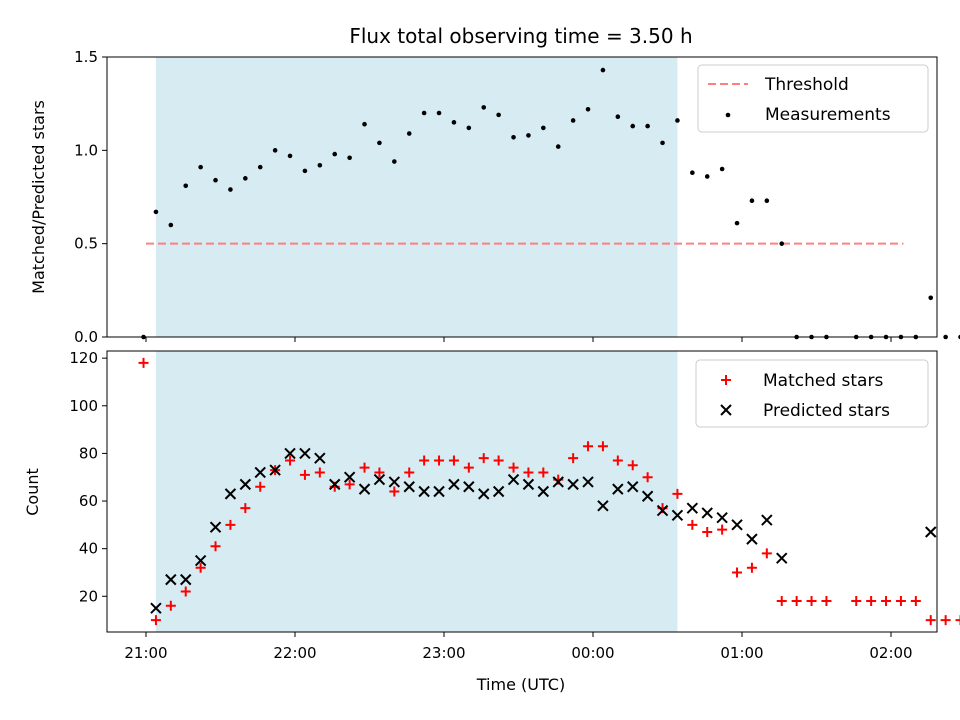  Describe the element at coordinates (88, 501) in the screenshot. I see `bottom-ytick-label-2: 60` at that location.